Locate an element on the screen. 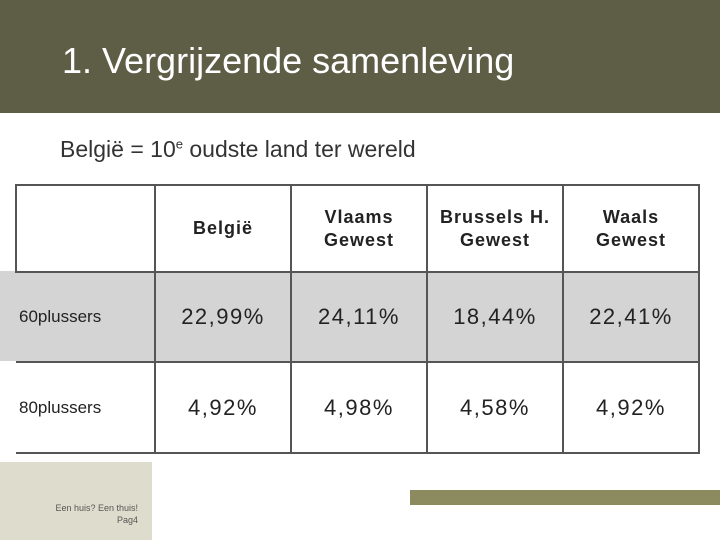 The height and width of the screenshot is (540, 720). row-label: 60plussers is located at coordinates (86, 317).